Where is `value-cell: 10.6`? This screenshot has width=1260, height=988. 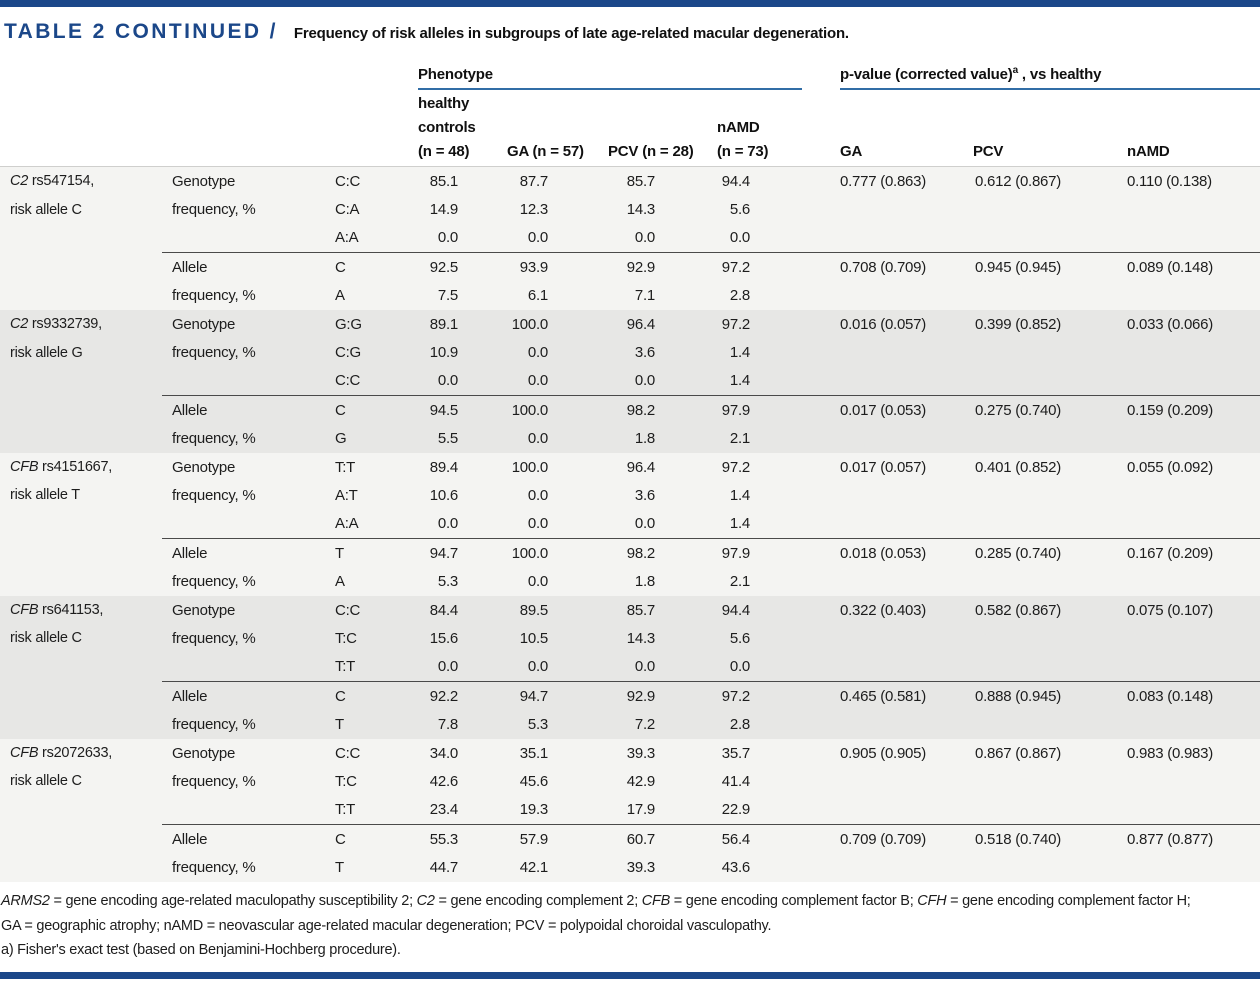
value-cell: 10.6 is located at coordinates (443, 495).